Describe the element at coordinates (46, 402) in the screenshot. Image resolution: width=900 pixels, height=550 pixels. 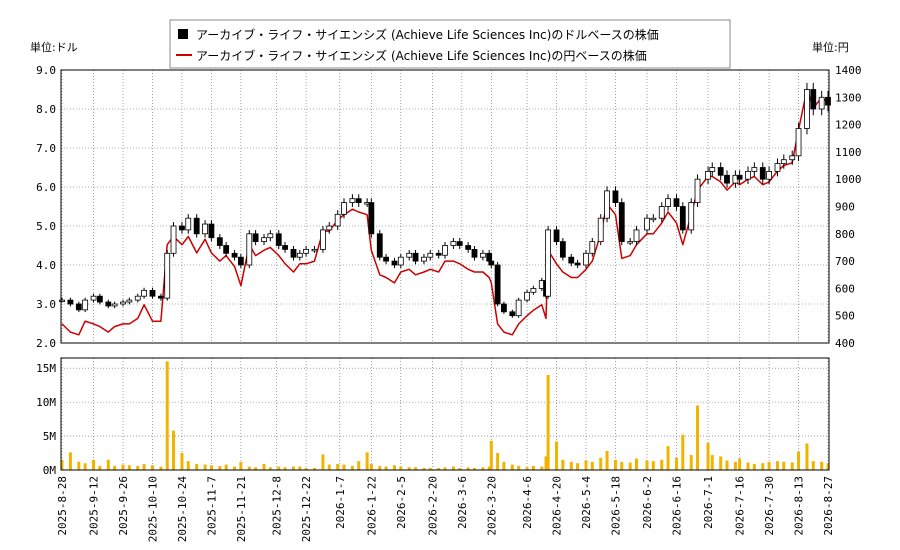
I see `volume-y-tick-label: 10M` at that location.